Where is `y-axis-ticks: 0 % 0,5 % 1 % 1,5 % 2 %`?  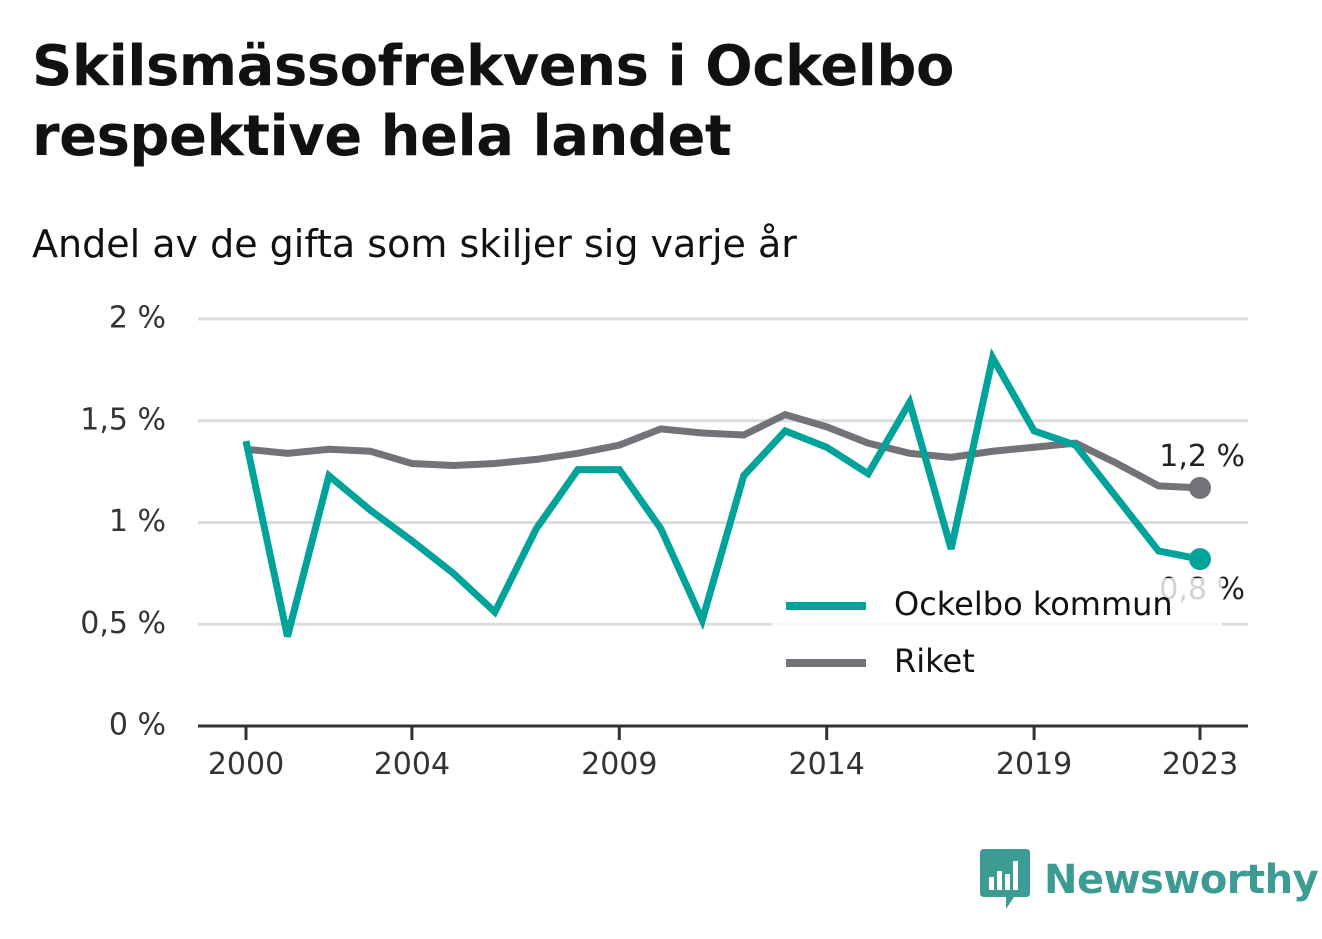 y-axis-ticks: 0 % 0,5 % 1 % 1,5 % 2 % is located at coordinates (123, 522).